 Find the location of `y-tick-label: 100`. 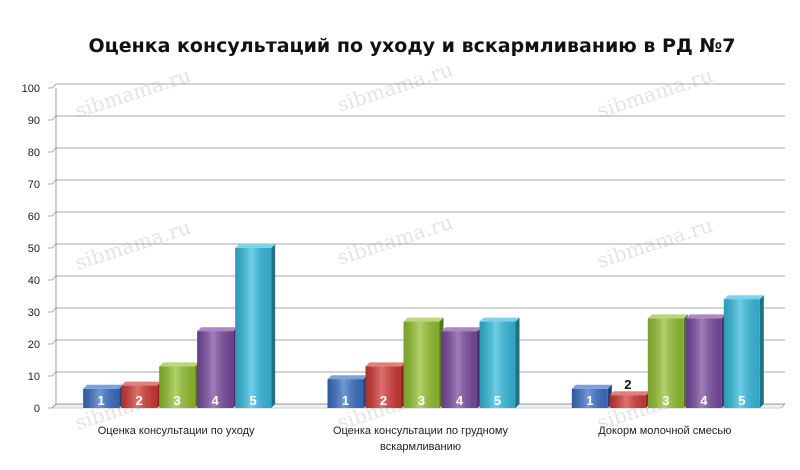

y-tick-label: 100 is located at coordinates (31, 89).